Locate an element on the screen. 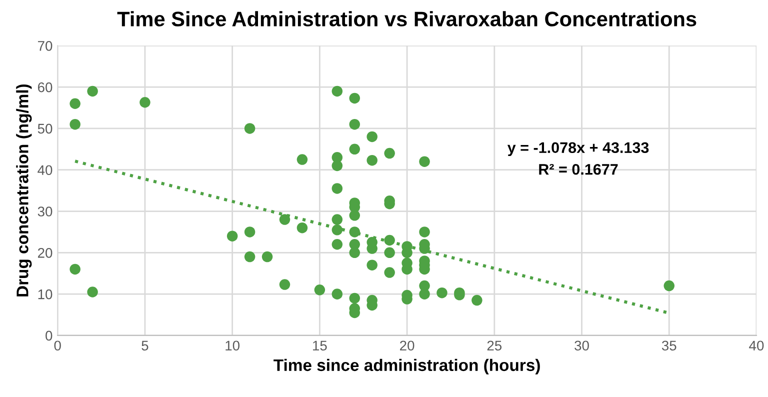  x-tick-label: 15 is located at coordinates (320, 345).